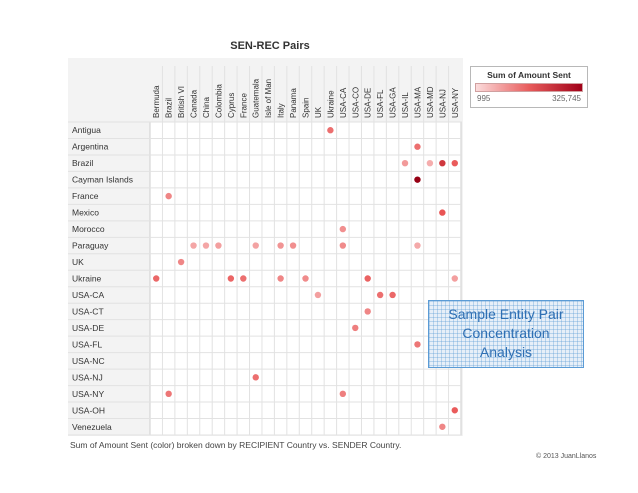 The image size is (638, 493). Describe the element at coordinates (231, 105) in the screenshot. I see `column-label: Cyprus` at that location.